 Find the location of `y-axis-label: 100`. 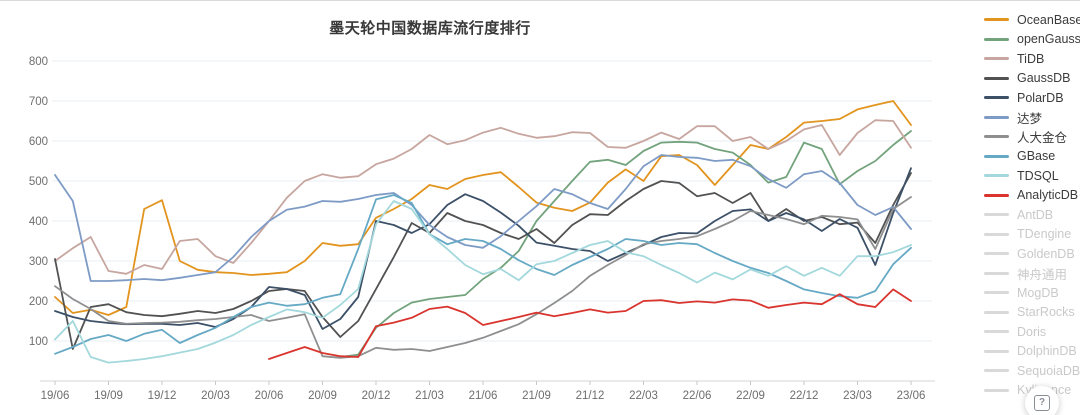

y-axis-label: 100 is located at coordinates (38, 342).